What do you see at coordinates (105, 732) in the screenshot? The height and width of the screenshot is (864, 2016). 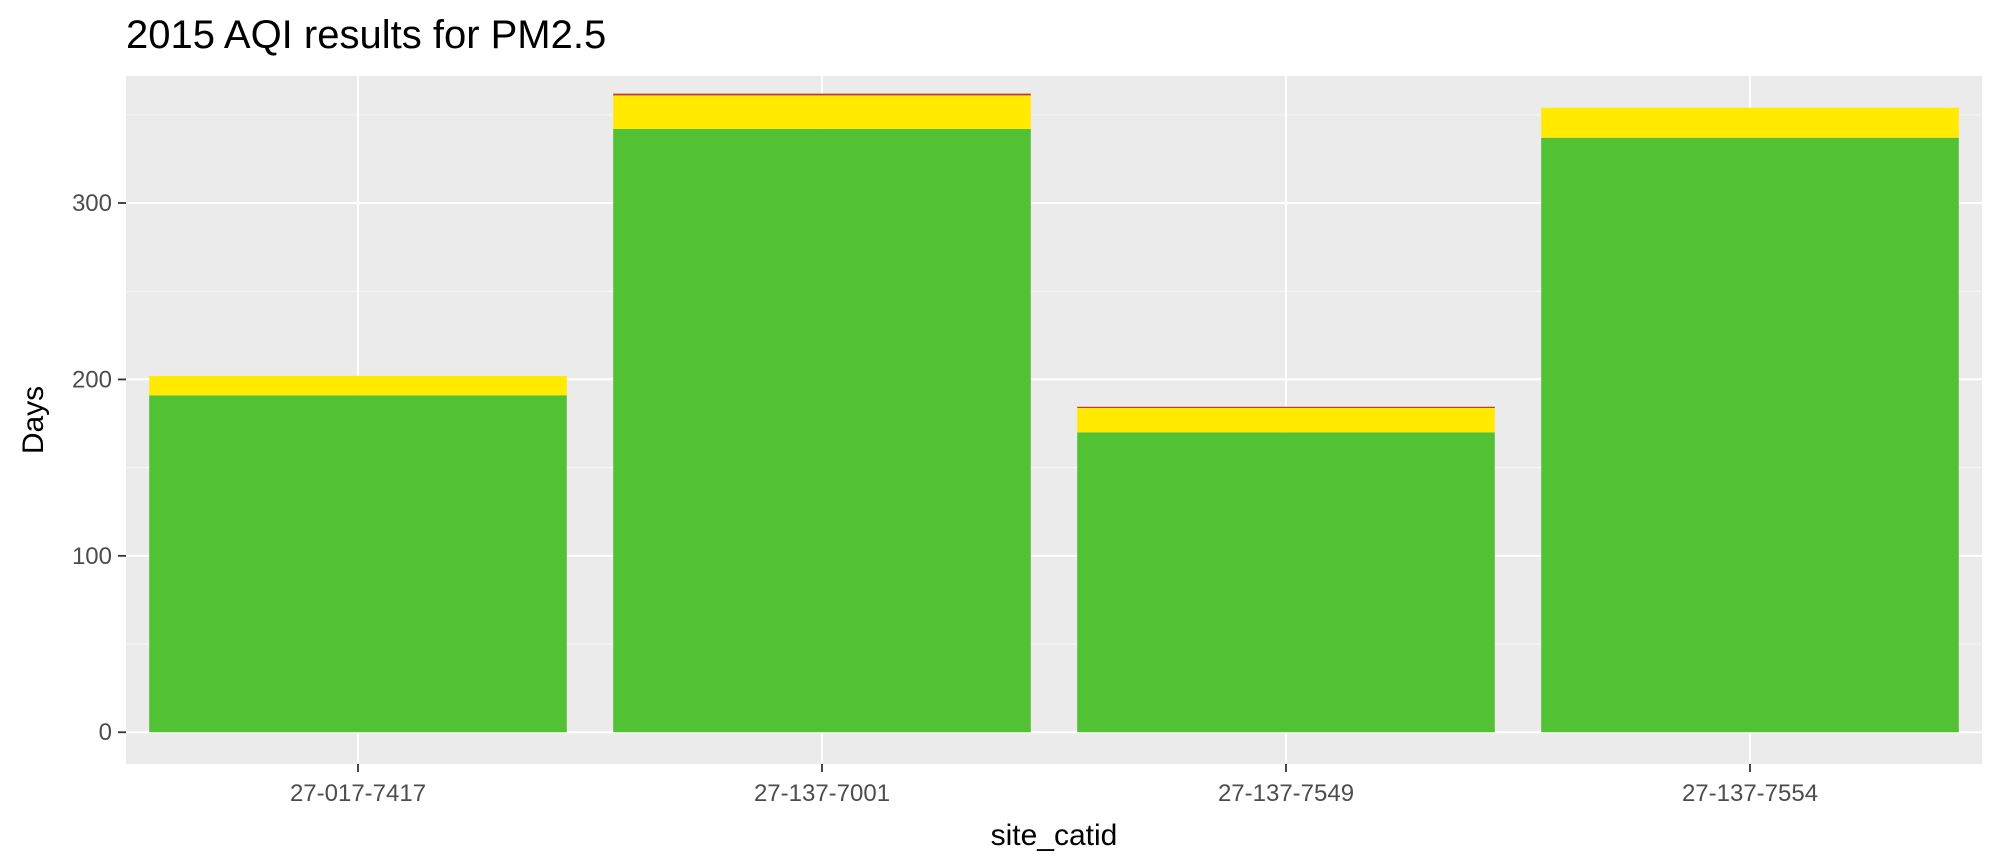 I see `y-tick-label: 0` at bounding box center [105, 732].